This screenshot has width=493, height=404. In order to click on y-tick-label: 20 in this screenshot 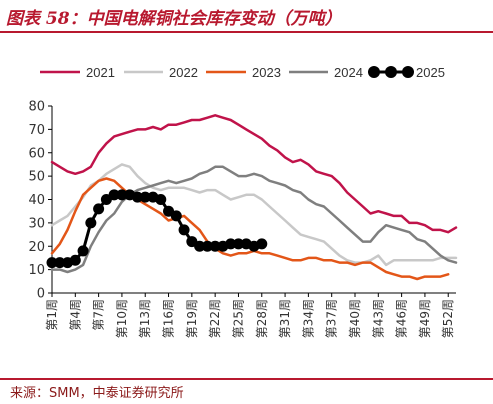, I will do `click(36, 247)`.